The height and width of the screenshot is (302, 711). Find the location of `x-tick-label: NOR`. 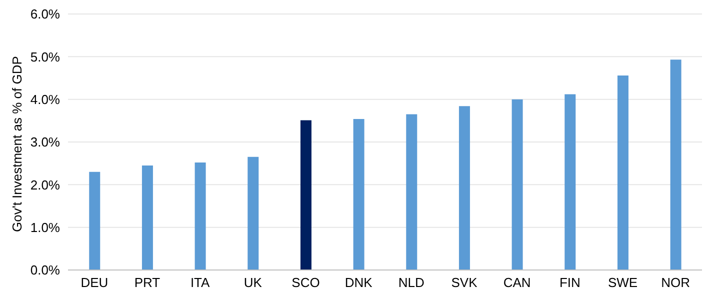

x-tick-label: NOR is located at coordinates (675, 282).